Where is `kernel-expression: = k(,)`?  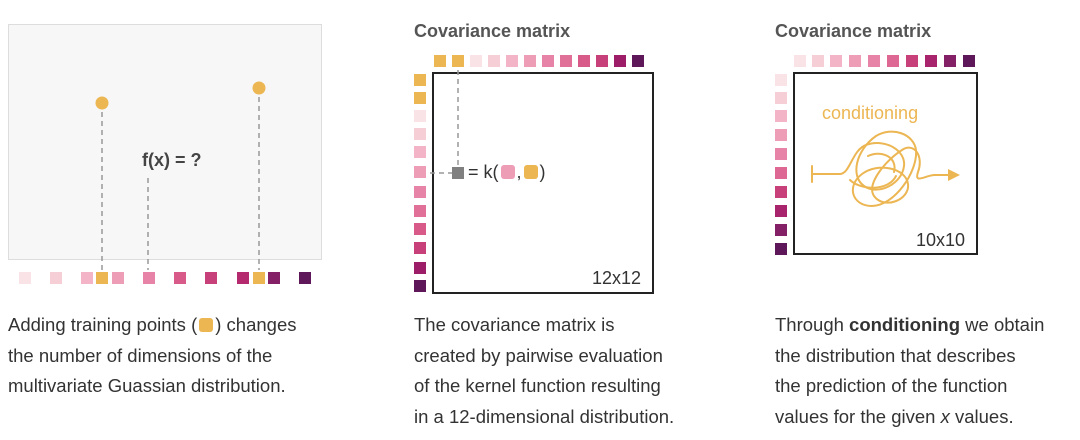
kernel-expression: = k(,) is located at coordinates (507, 172).